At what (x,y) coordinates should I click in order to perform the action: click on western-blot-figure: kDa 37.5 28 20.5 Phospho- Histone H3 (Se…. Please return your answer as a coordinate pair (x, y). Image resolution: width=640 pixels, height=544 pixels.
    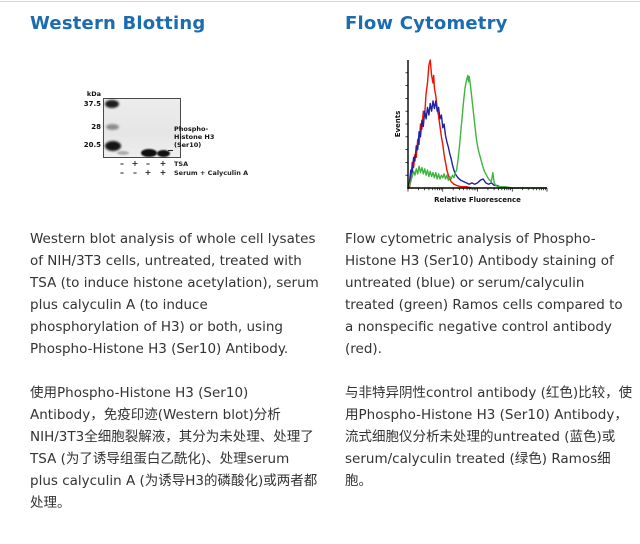
    Looking at the image, I should click on (165, 134).